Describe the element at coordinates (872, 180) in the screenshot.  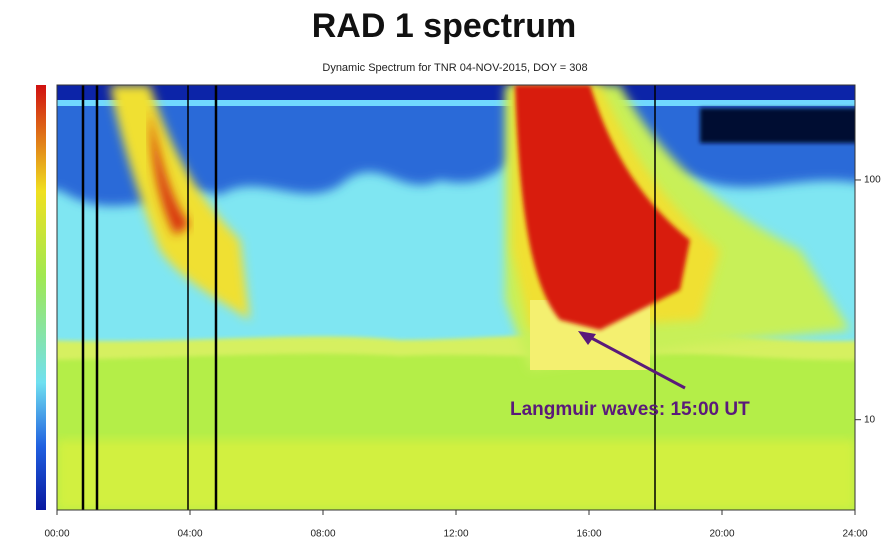
I see `y2-tick-label: 100` at that location.